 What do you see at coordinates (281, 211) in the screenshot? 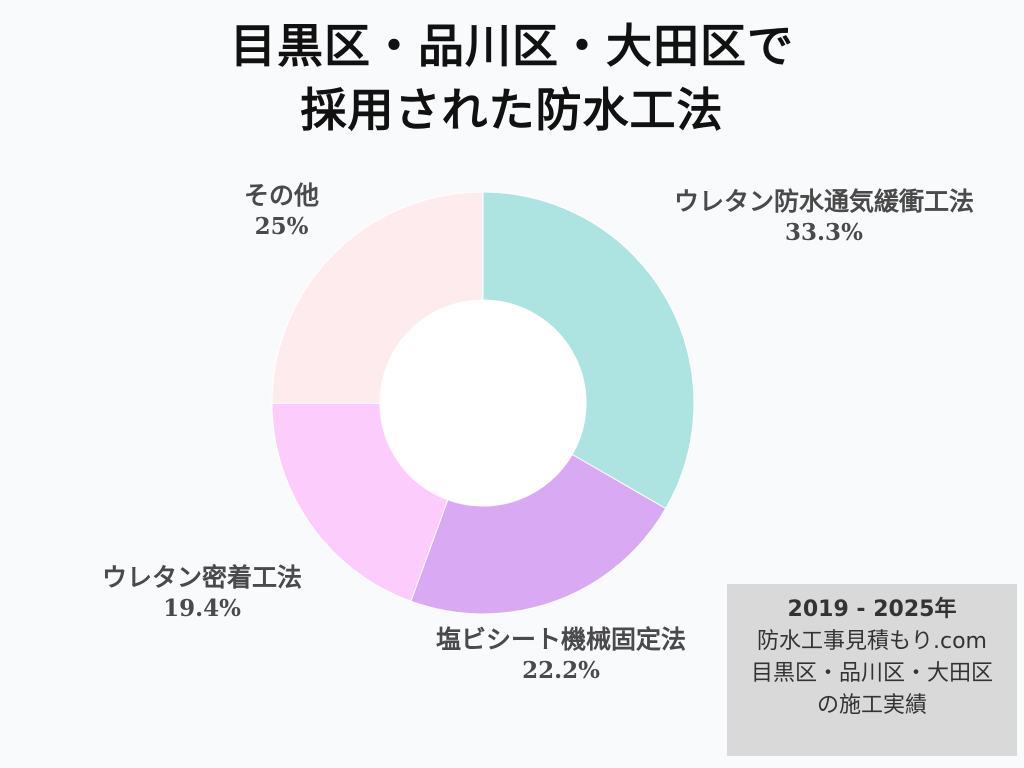
I see `legend-label-other: その他 25%` at bounding box center [281, 211].